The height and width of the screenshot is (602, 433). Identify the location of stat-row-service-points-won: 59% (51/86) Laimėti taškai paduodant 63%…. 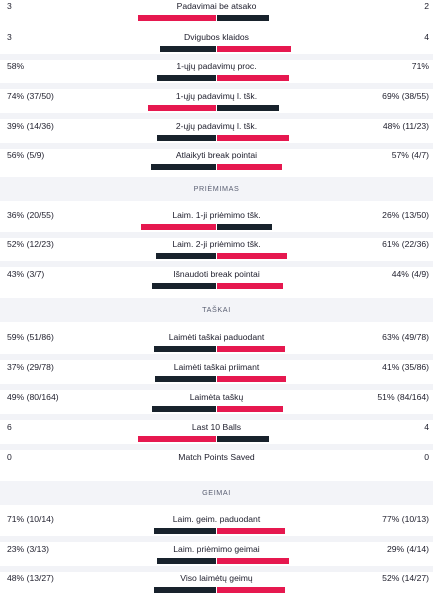
(216, 346).